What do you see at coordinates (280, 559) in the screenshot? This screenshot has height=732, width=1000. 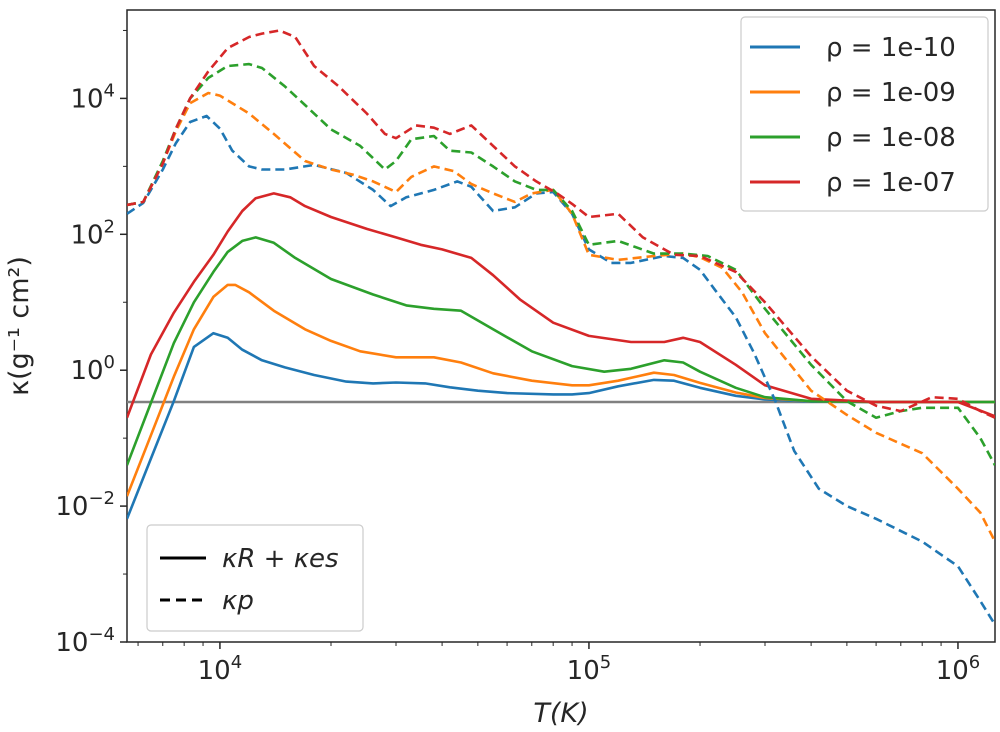 I see `style-legend-solid-label: κR + κes` at bounding box center [280, 559].